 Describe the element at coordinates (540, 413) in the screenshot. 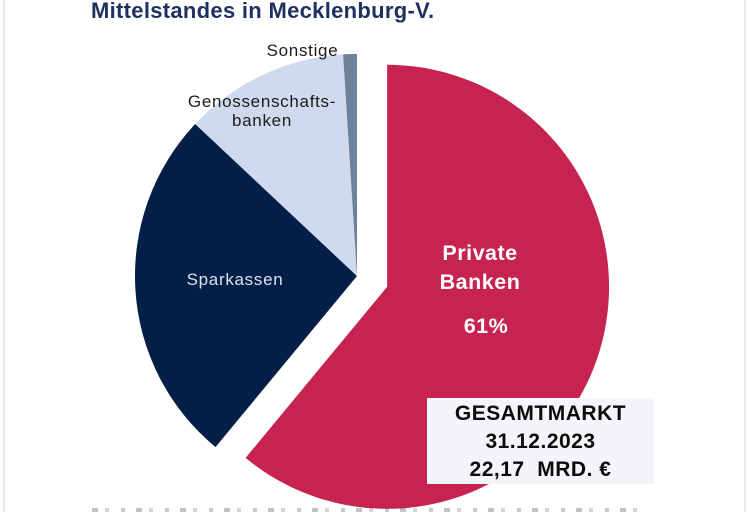

I see `gesamtmarkt-title: GESAMTMARKT` at that location.